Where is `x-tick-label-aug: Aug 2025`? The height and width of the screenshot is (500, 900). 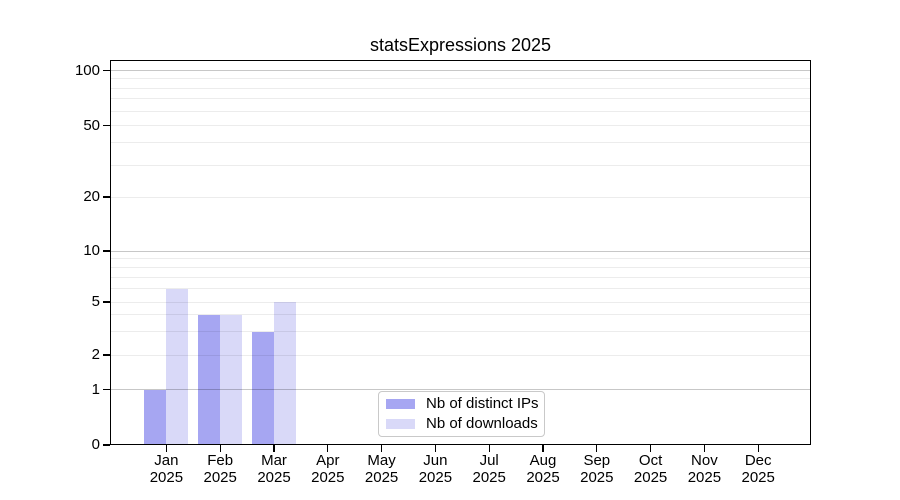
x-tick-label-aug: Aug 2025 is located at coordinates (543, 469).